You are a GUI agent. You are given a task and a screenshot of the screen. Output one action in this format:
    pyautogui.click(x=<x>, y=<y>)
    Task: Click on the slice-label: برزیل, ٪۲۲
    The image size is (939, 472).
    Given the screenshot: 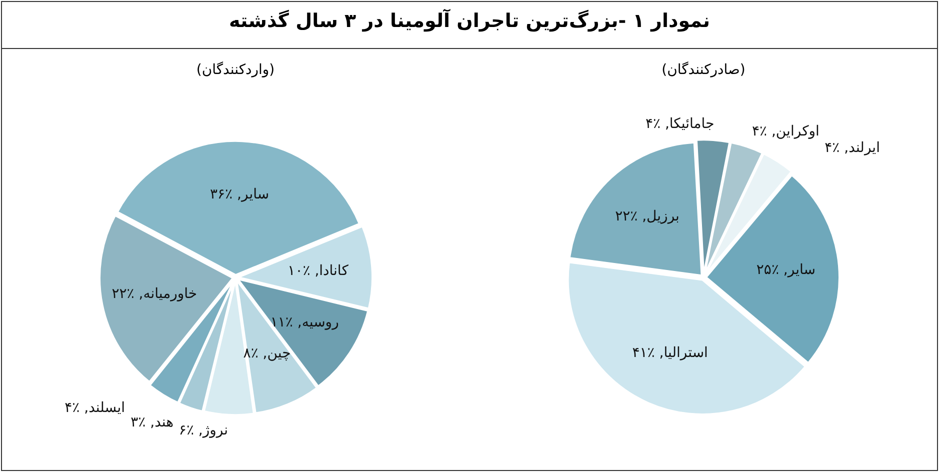 What is the action you would take?
    pyautogui.click(x=647, y=216)
    